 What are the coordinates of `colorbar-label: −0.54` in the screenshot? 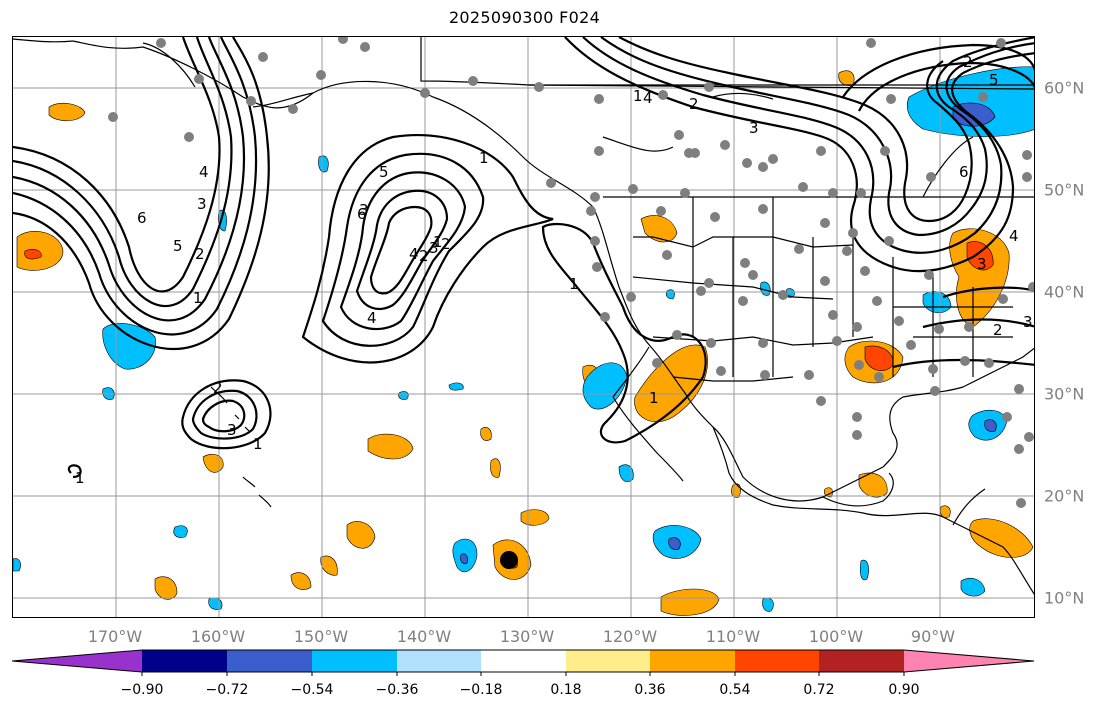 It's located at (312, 690).